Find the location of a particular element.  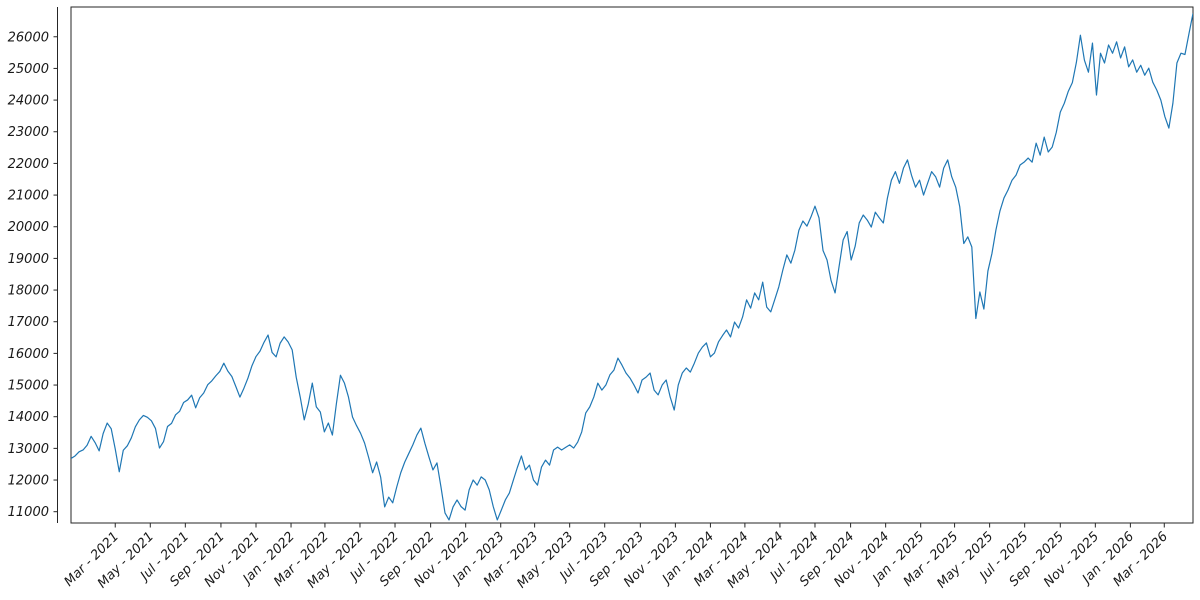

y-tick-label: 17000 is located at coordinates (28, 322).